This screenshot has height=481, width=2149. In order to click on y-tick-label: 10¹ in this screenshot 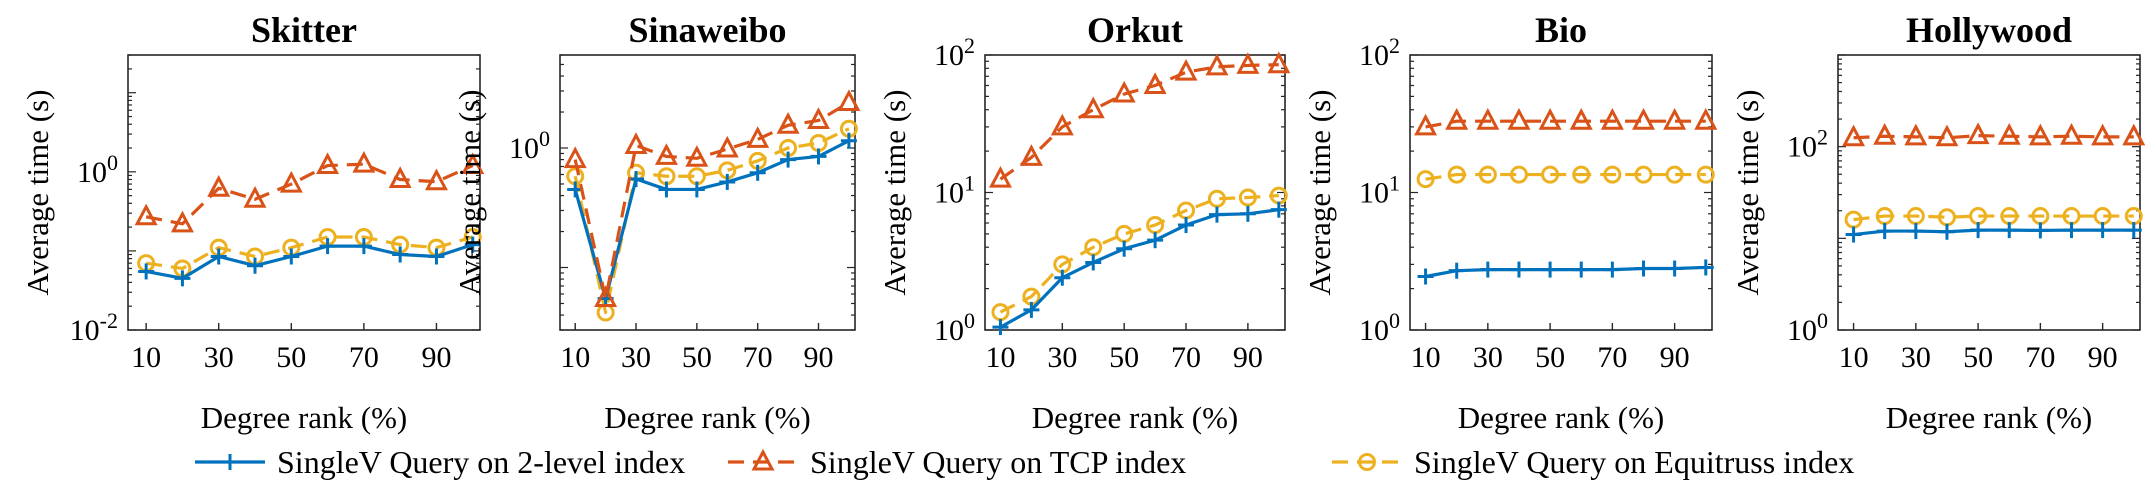, I will do `click(954, 190)`.